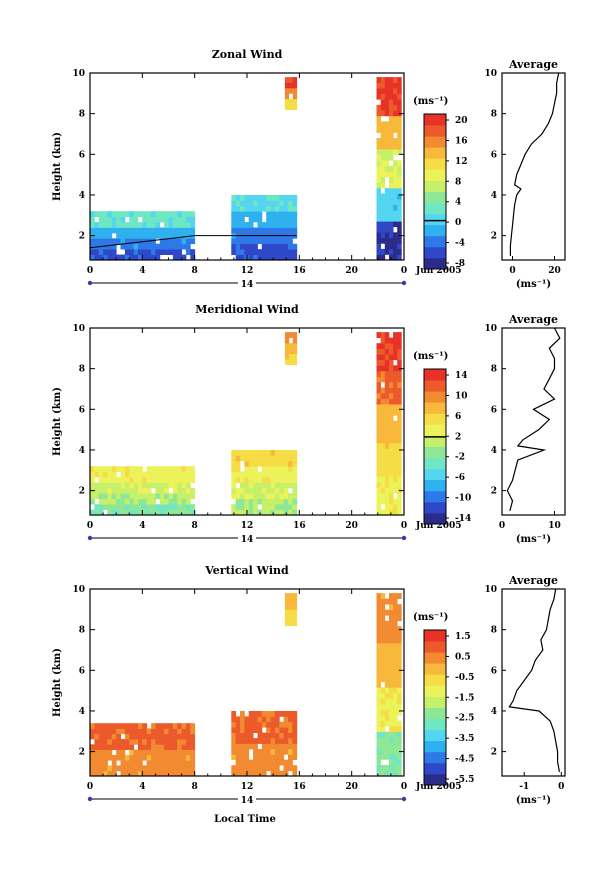 The height and width of the screenshot is (873, 616). What do you see at coordinates (464, 719) in the screenshot?
I see `colorbar-label: -2.5` at bounding box center [464, 719].